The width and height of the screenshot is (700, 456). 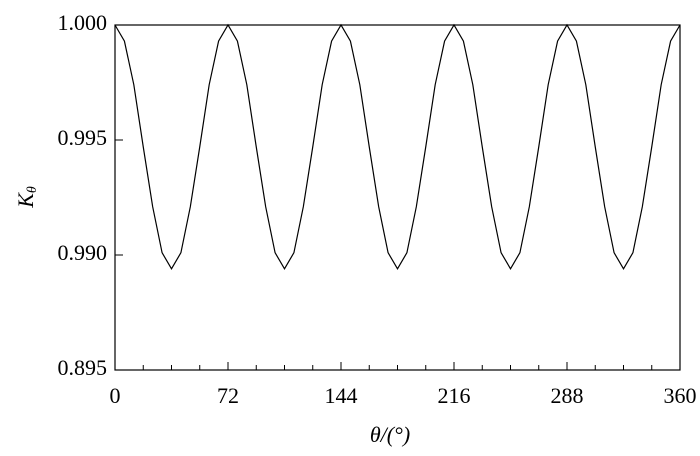 What do you see at coordinates (83, 367) in the screenshot?
I see `y-tick-label: 0.895` at bounding box center [83, 367].